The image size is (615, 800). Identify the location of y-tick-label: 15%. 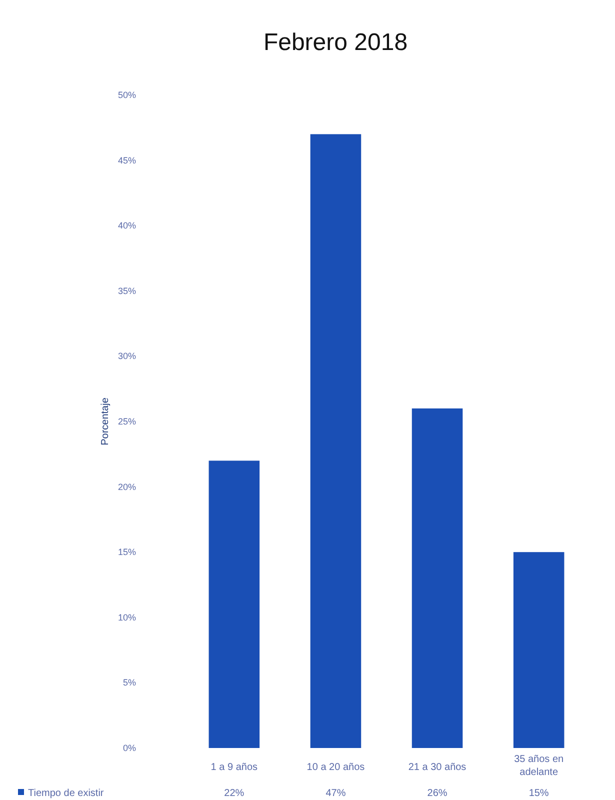
(127, 552).